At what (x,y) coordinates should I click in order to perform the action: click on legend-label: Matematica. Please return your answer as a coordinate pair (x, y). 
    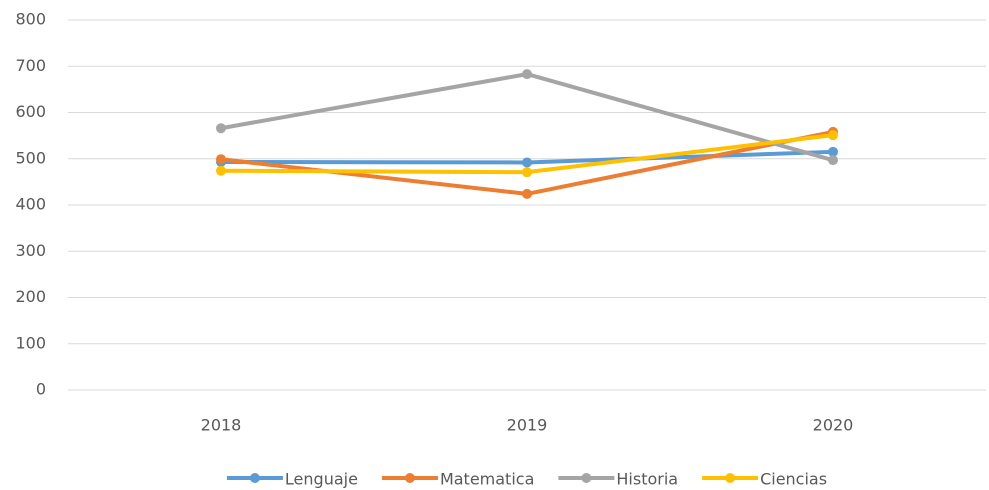
    Looking at the image, I should click on (487, 479).